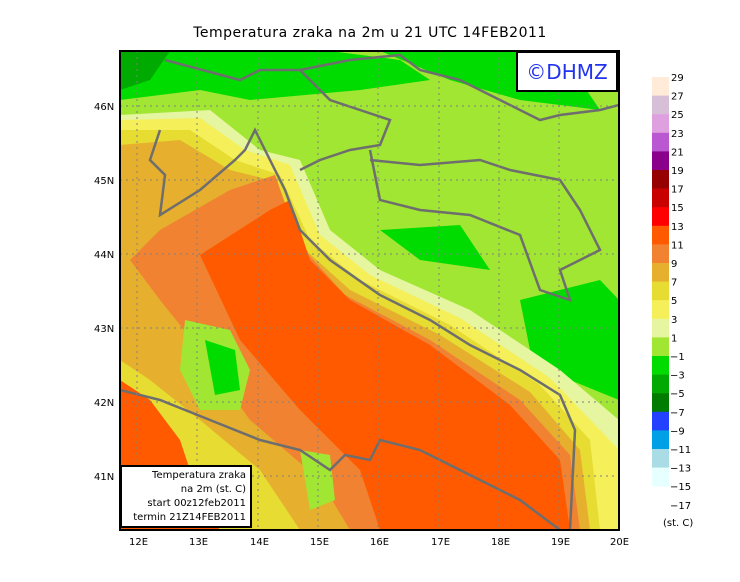  Describe the element at coordinates (317, 480) in the screenshot. I see `field-land-gargano` at that location.